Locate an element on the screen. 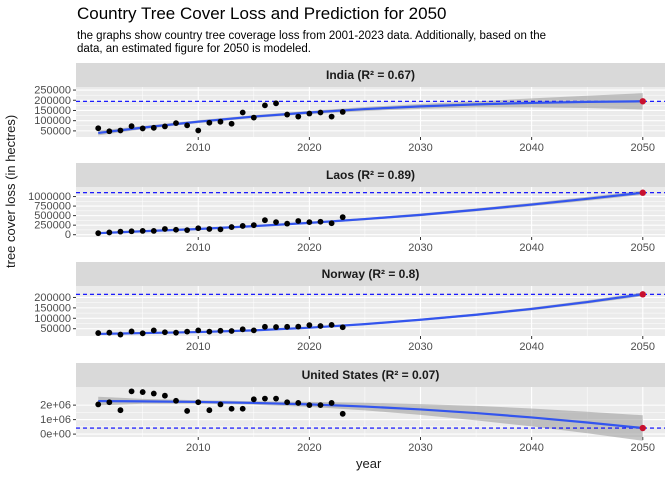 This screenshot has width=672, height=480. y-tick-label: 500000 is located at coordinates (52, 216).